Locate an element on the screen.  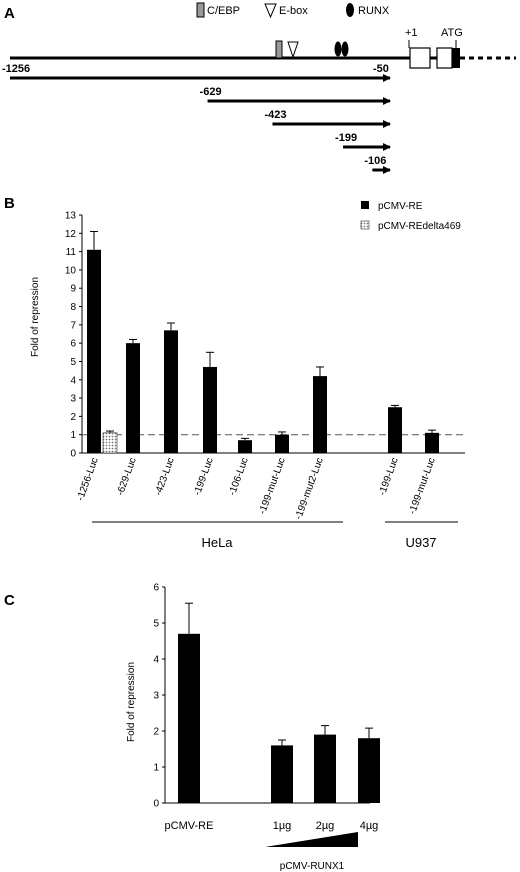
panel-b-y-tick-label: 11 is located at coordinates (71, 252).